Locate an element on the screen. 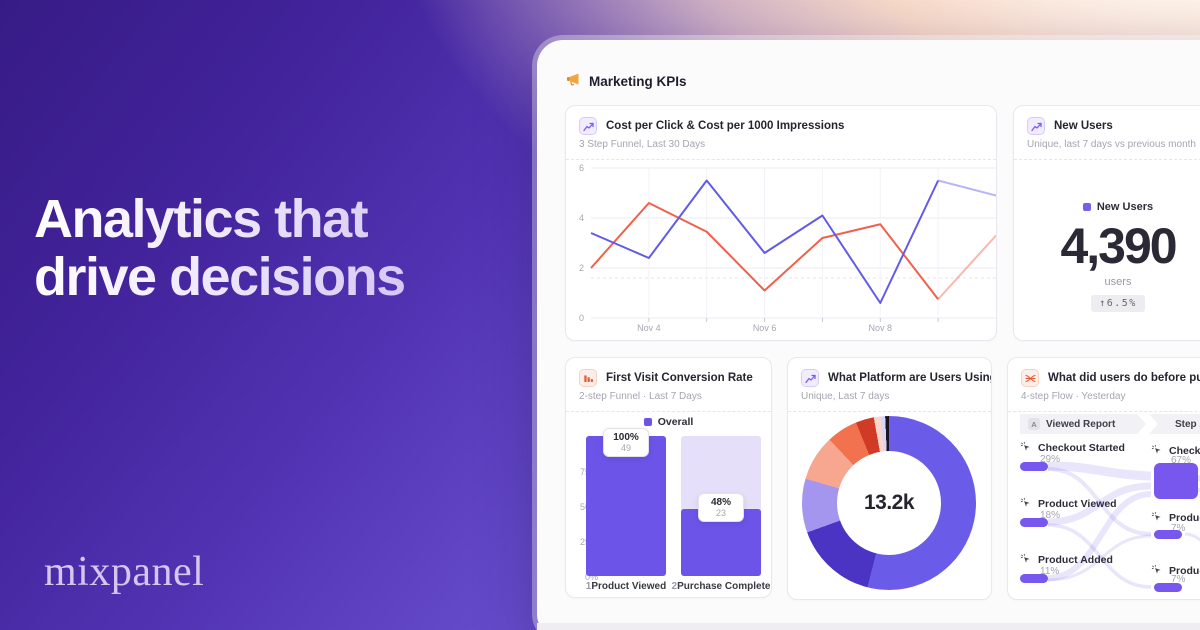 The width and height of the screenshot is (1200, 630). board-title: Marketing KPIs is located at coordinates (626, 81).